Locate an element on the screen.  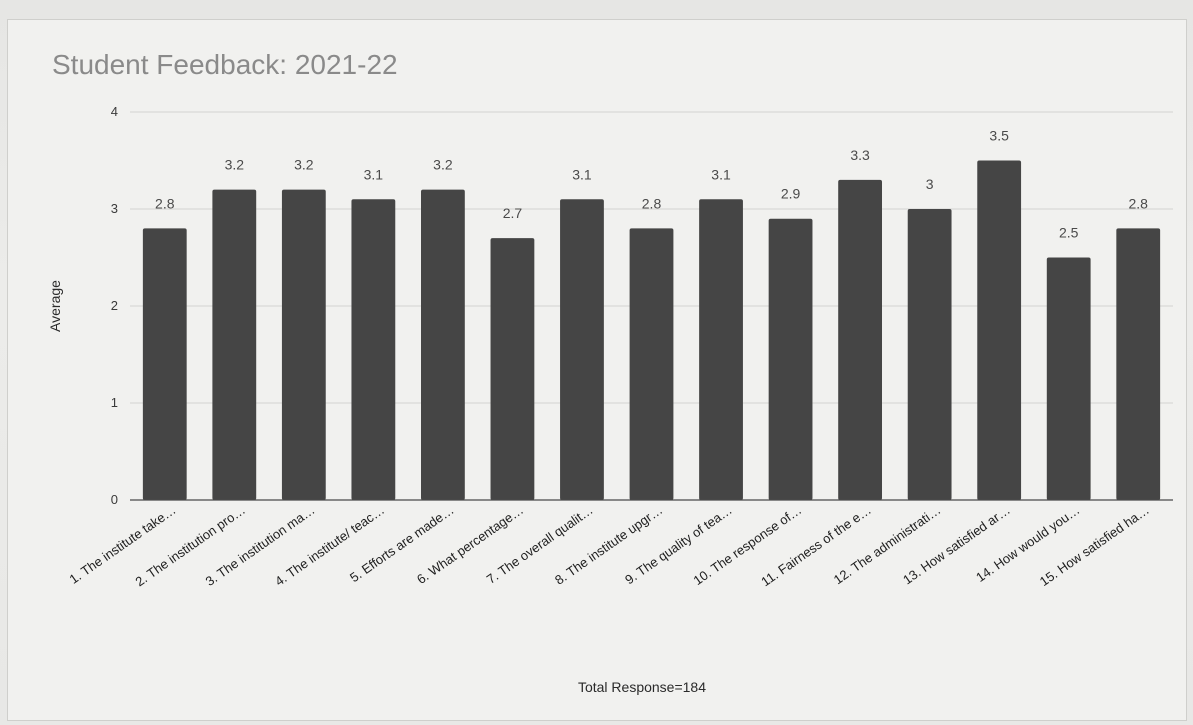
data-label: 3.5 is located at coordinates (999, 136).